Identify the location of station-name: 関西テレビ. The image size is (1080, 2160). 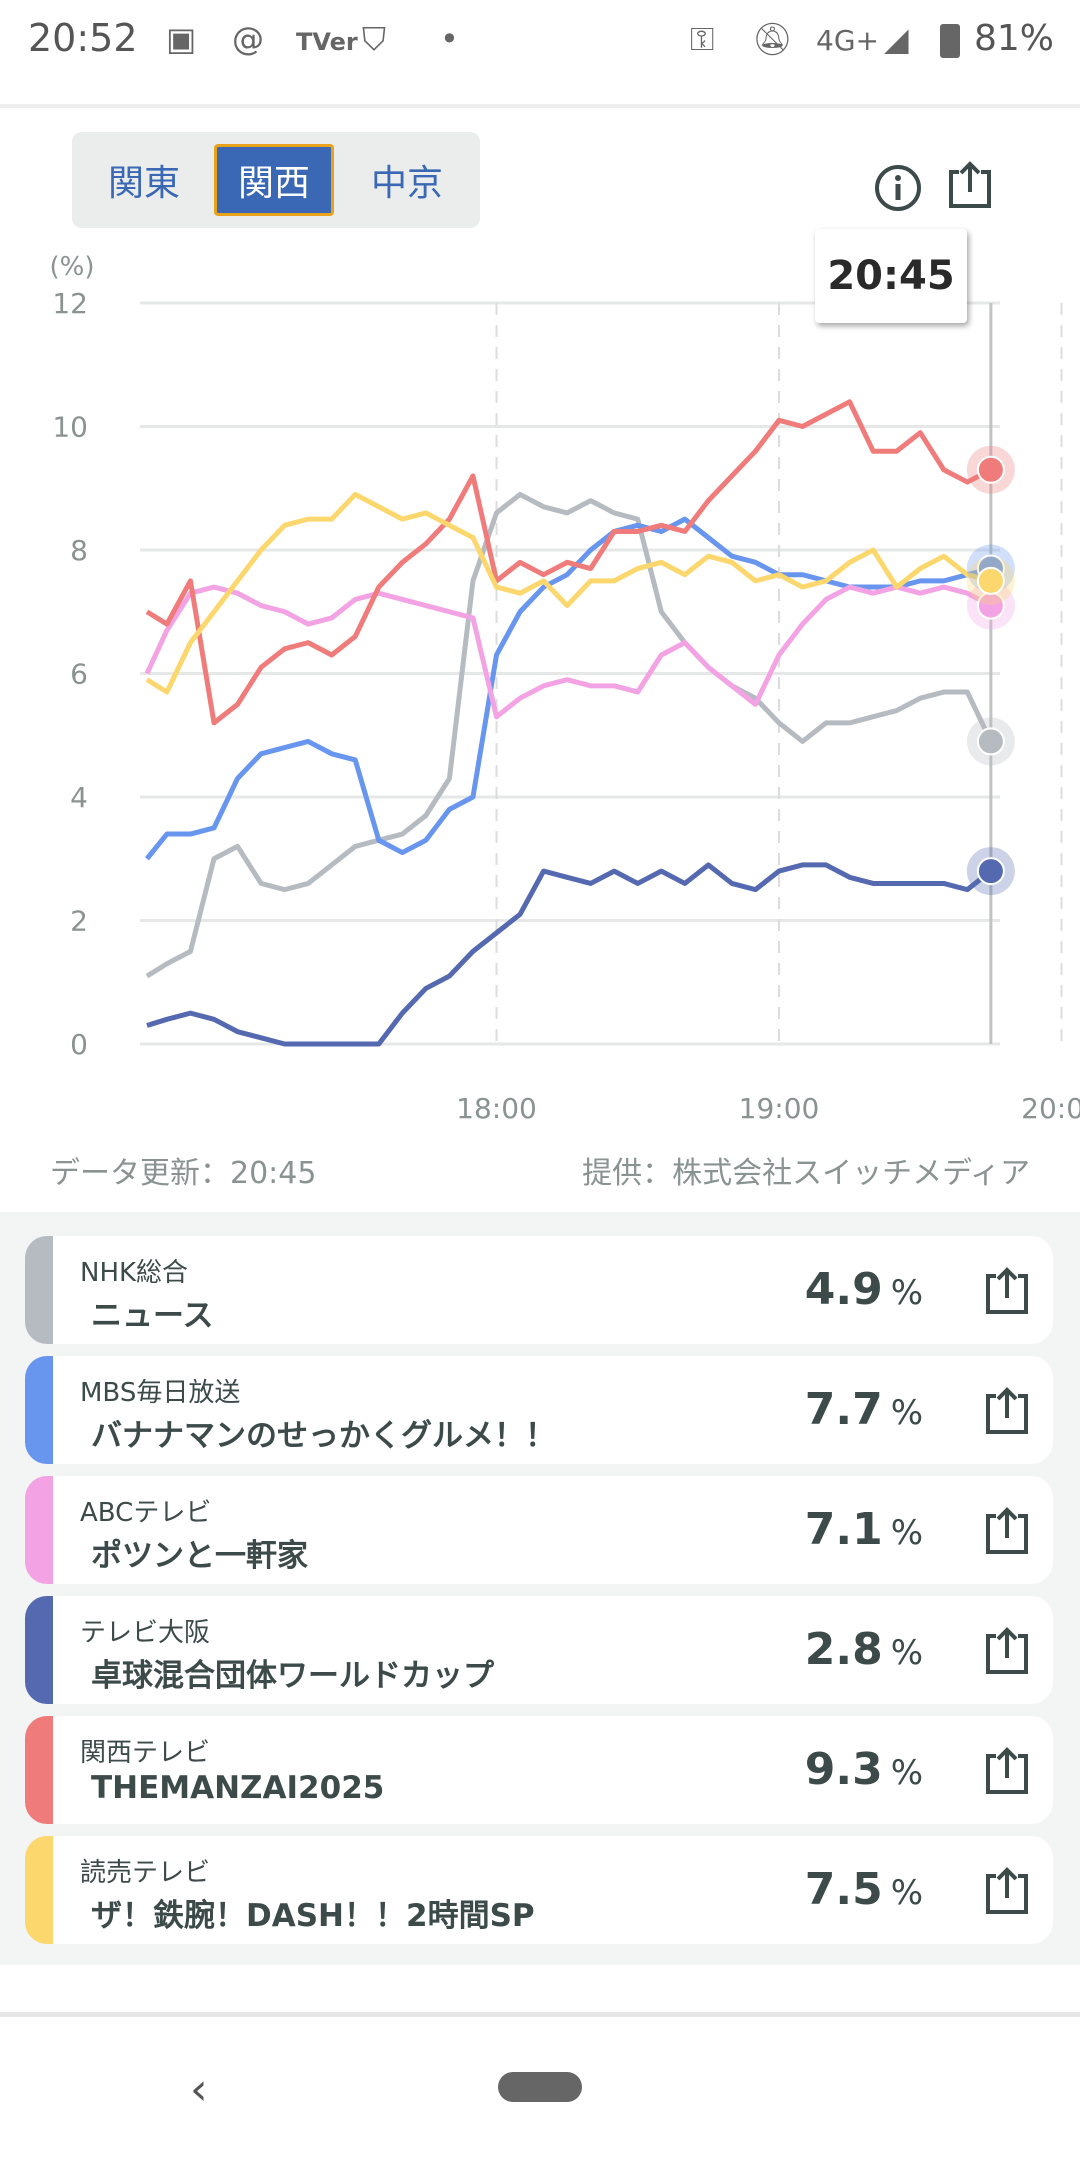
(145, 1753).